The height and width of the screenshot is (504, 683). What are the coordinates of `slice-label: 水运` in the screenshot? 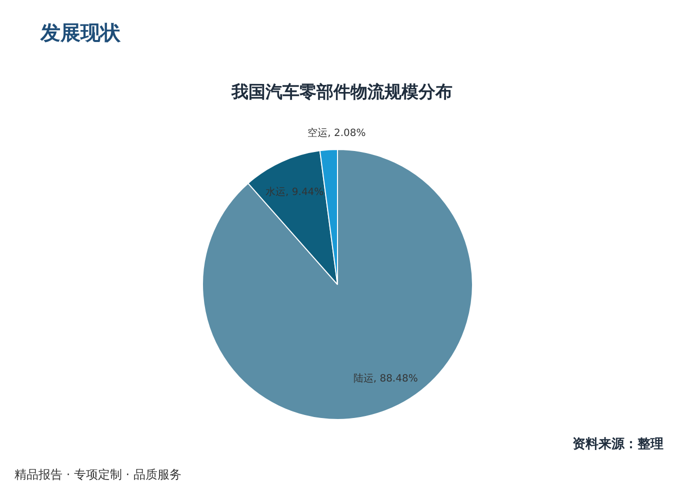 It's located at (276, 192).